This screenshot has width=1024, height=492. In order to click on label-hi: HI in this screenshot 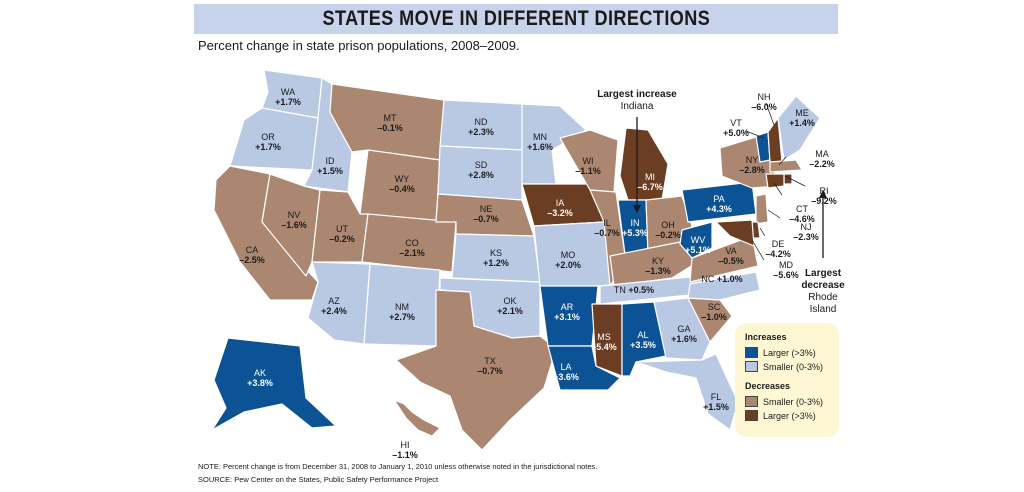, I will do `click(405, 445)`.